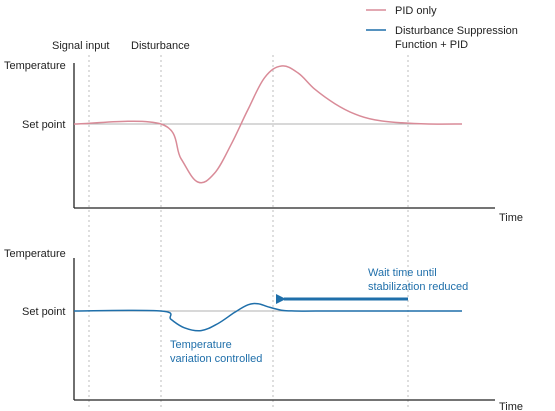  What do you see at coordinates (43, 125) in the screenshot?
I see `top-setpoint-label: Set point` at bounding box center [43, 125].